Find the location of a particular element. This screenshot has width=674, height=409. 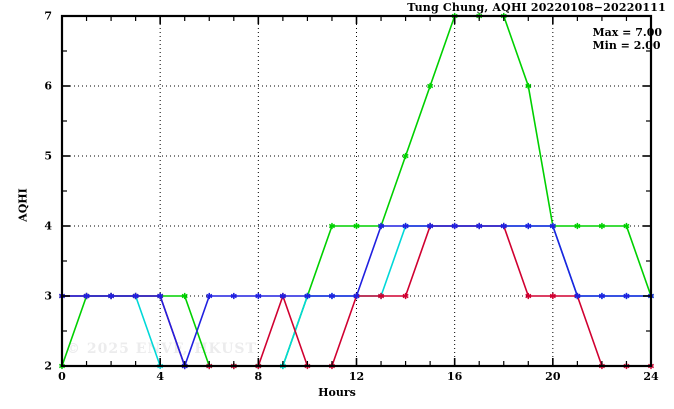

watermark: © 2025 ENVF, HKUST is located at coordinates (161, 349).